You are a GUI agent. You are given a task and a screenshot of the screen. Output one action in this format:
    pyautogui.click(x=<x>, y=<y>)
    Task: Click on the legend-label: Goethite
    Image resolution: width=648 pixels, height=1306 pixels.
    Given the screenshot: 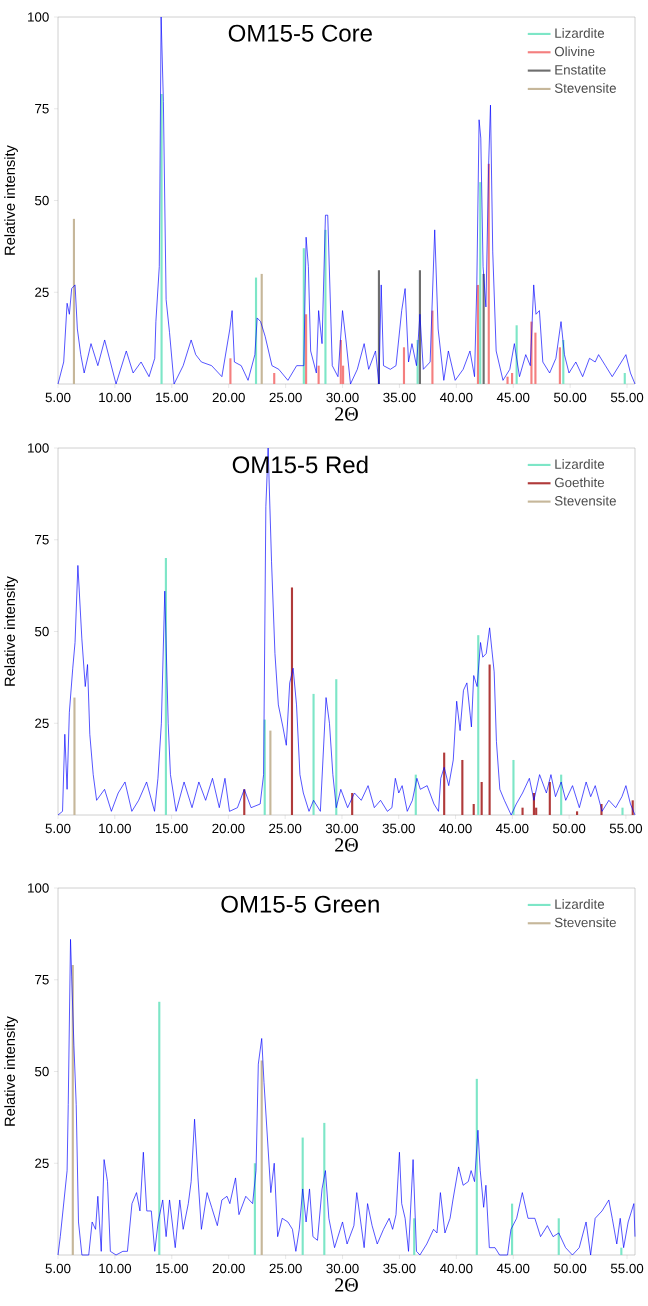 What is the action you would take?
    pyautogui.click(x=579, y=482)
    